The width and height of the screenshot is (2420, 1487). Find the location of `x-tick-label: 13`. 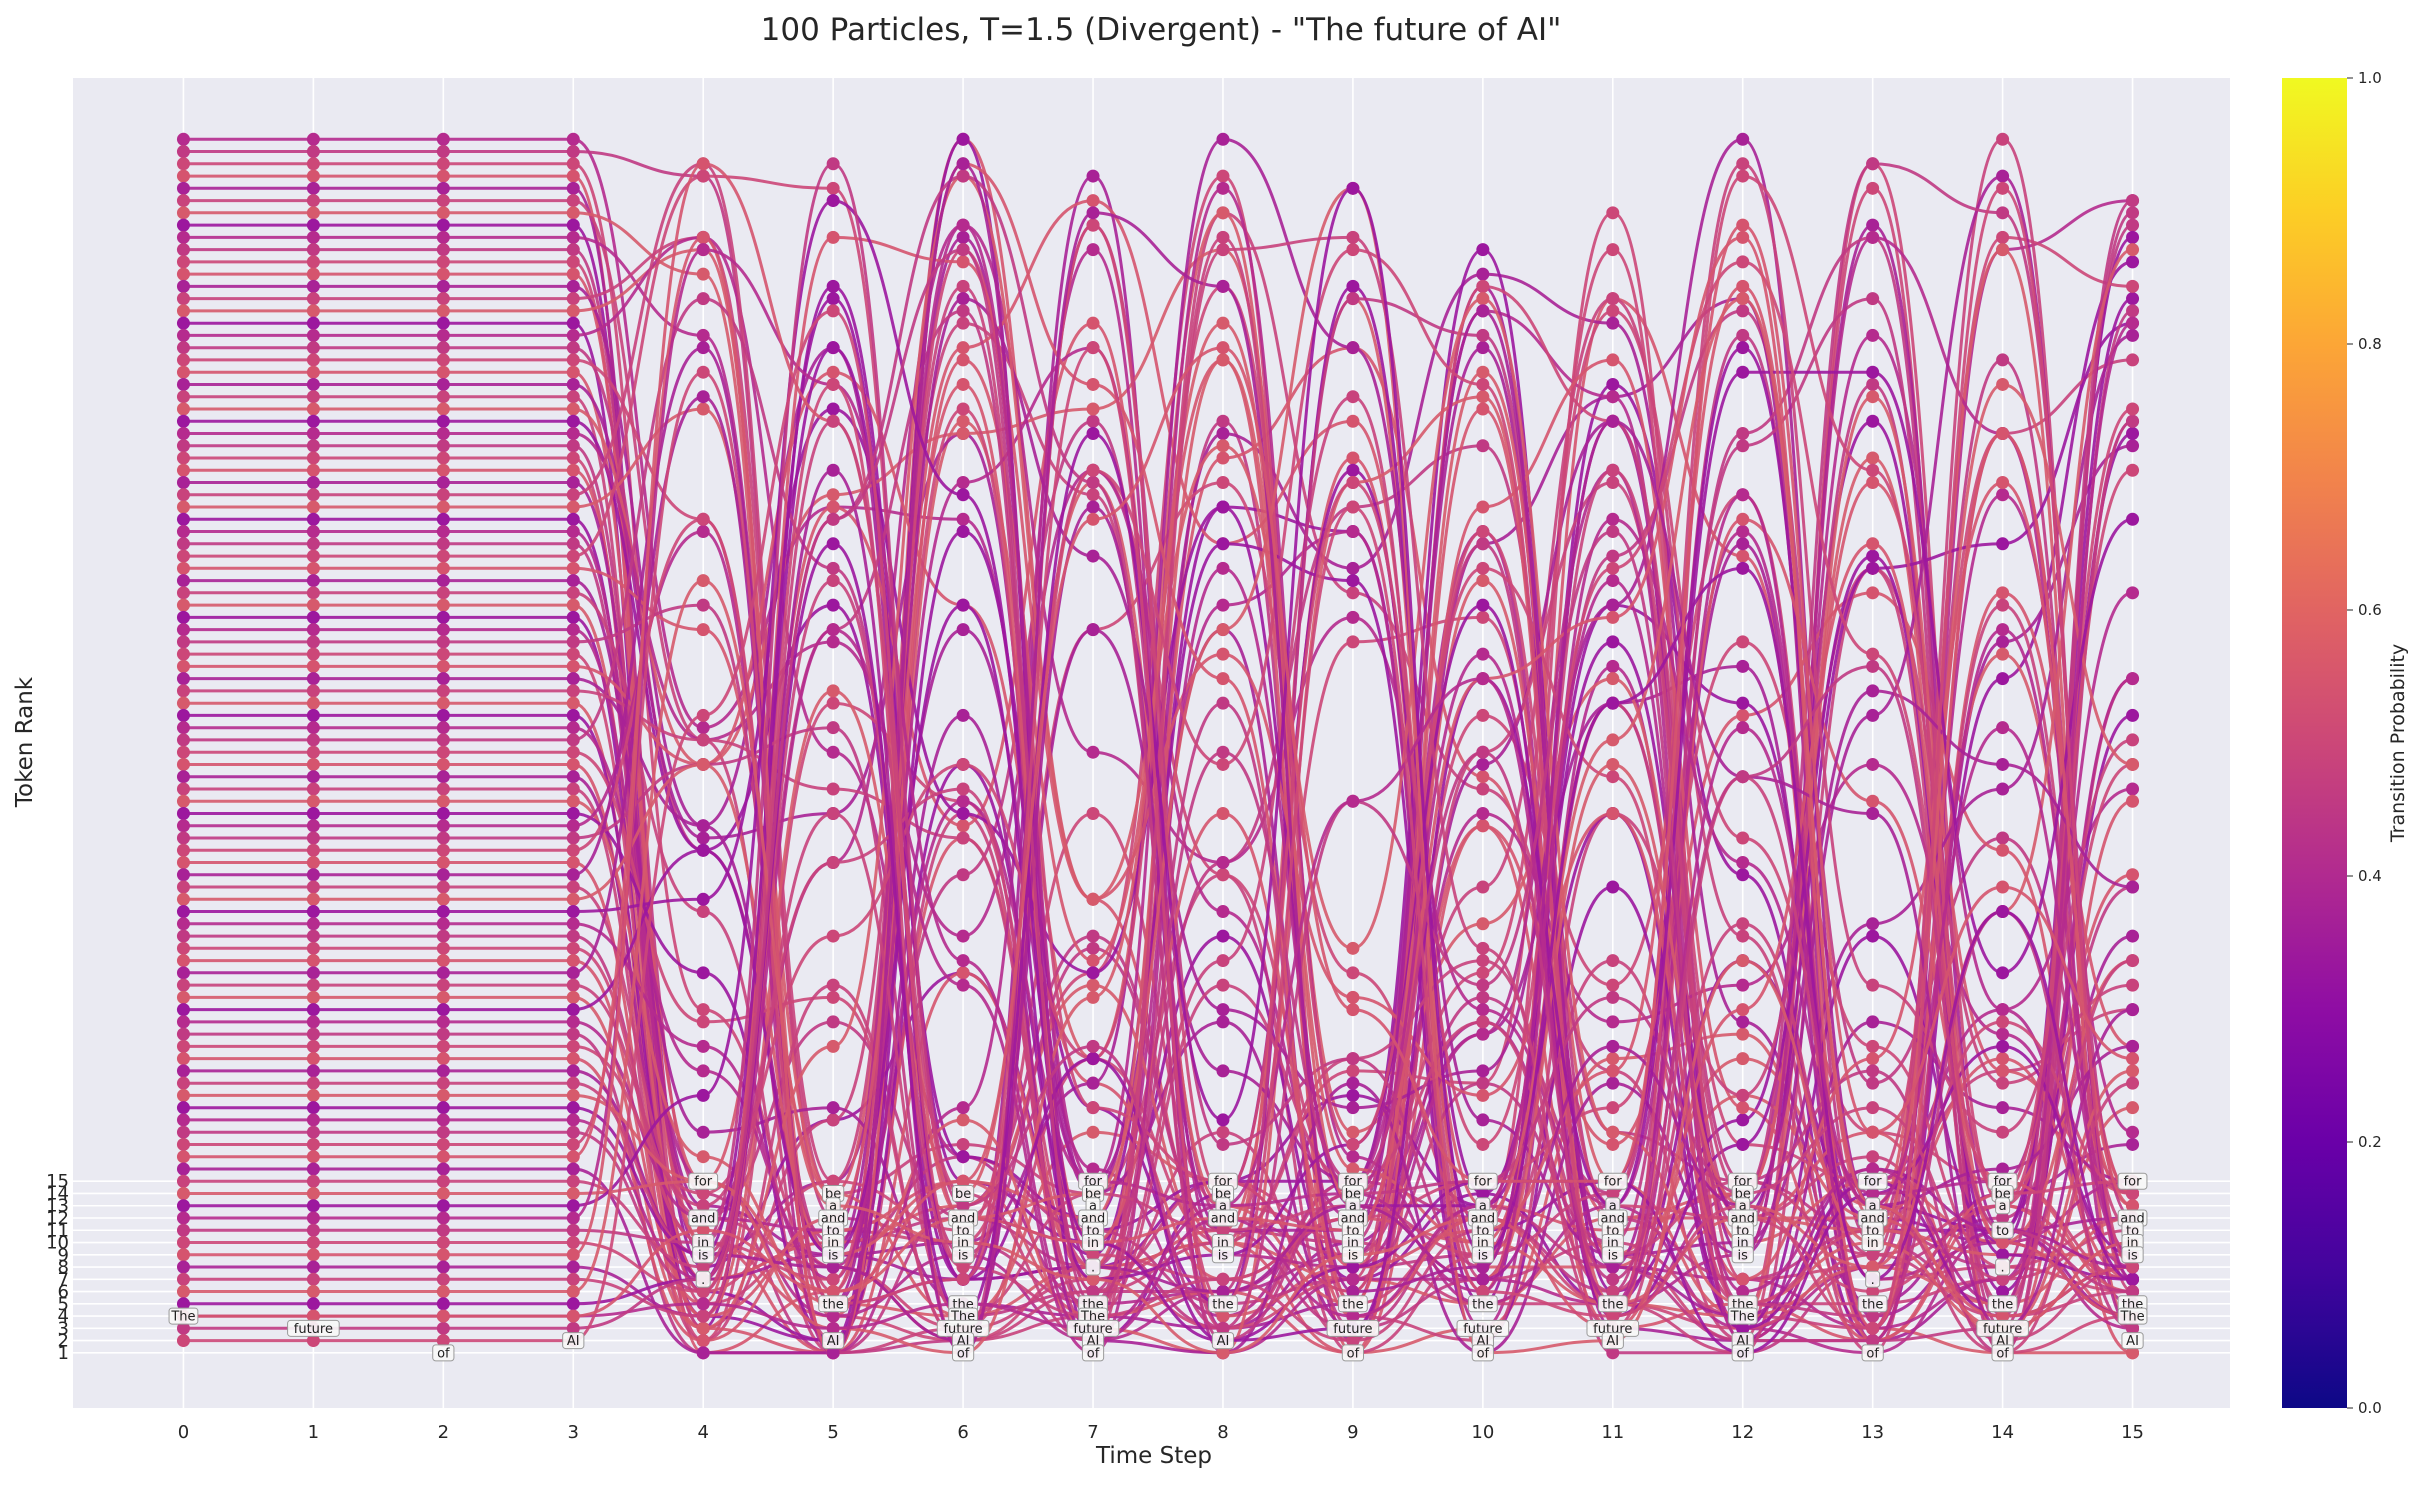

x-tick-label: 13 is located at coordinates (1872, 1432).